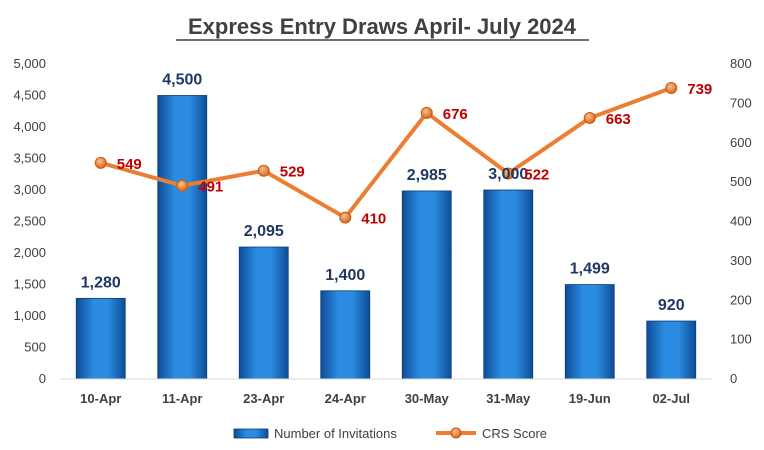 This screenshot has width=764, height=450. Describe the element at coordinates (182, 80) in the screenshot. I see `bar-data-label: 4,500` at that location.